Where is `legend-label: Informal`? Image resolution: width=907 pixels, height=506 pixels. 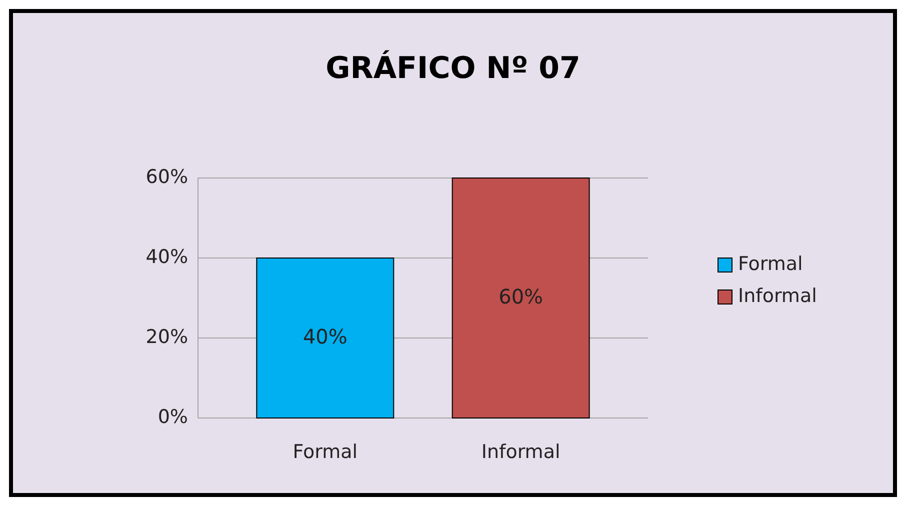 legend-label: Informal is located at coordinates (777, 296).